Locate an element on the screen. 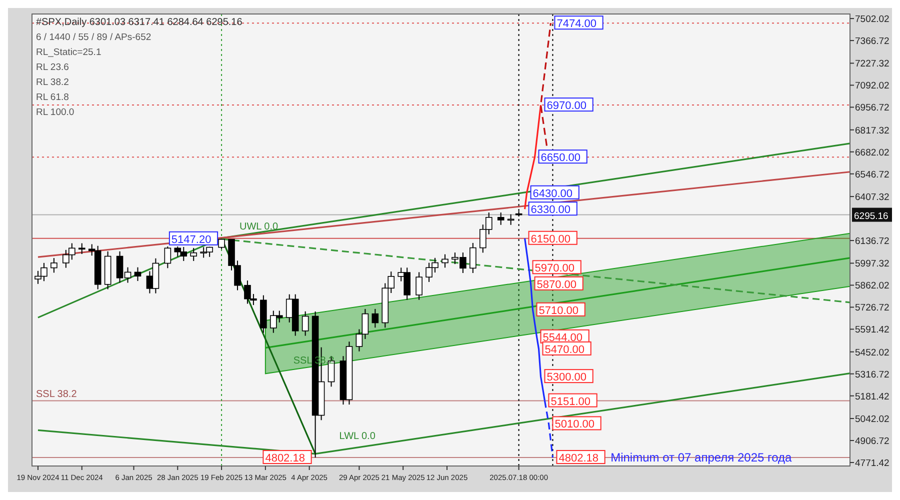 This screenshot has height=500, width=900. annotation: RL 100.0 is located at coordinates (55, 112).